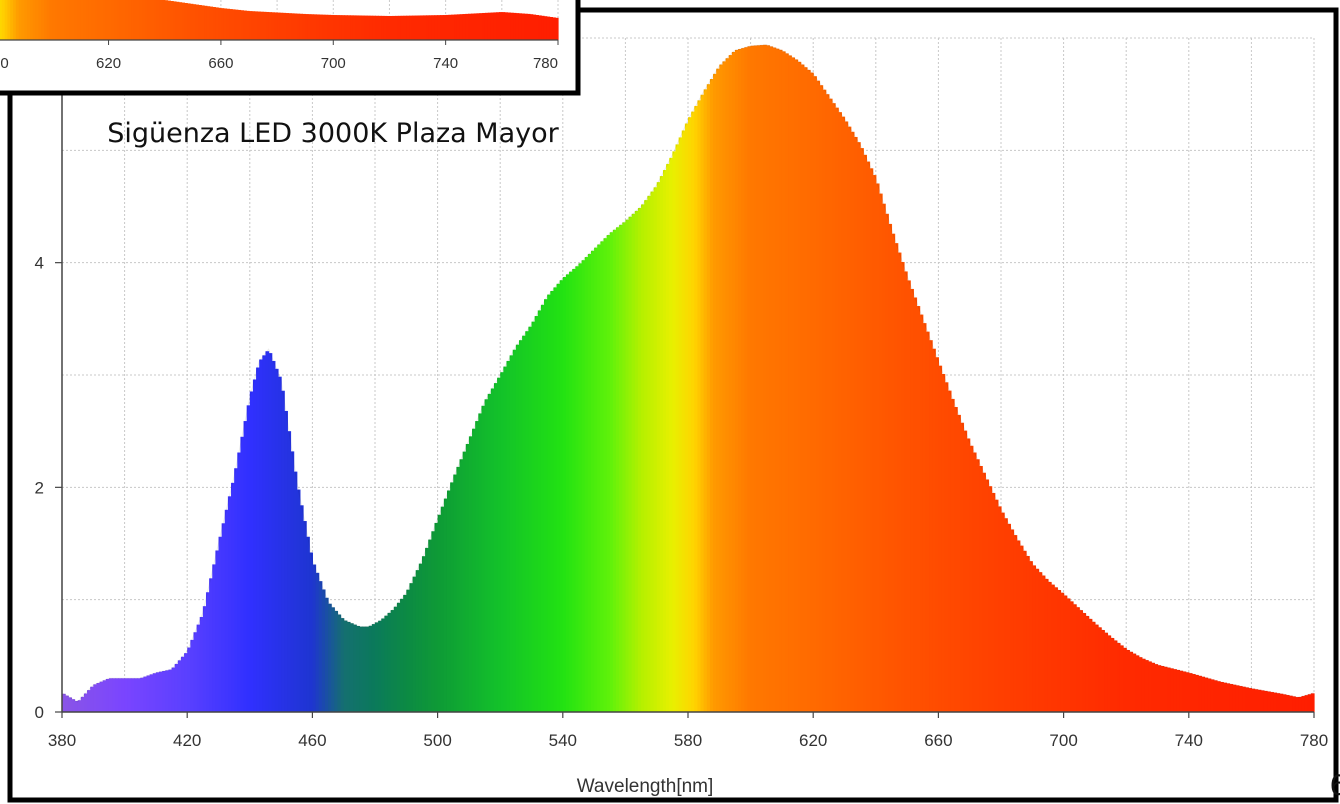 This screenshot has height=804, width=1340. Describe the element at coordinates (688, 731) in the screenshot. I see `x-tick-labels: 380 420 460 500 540 580 620 660 700 740 780` at that location.